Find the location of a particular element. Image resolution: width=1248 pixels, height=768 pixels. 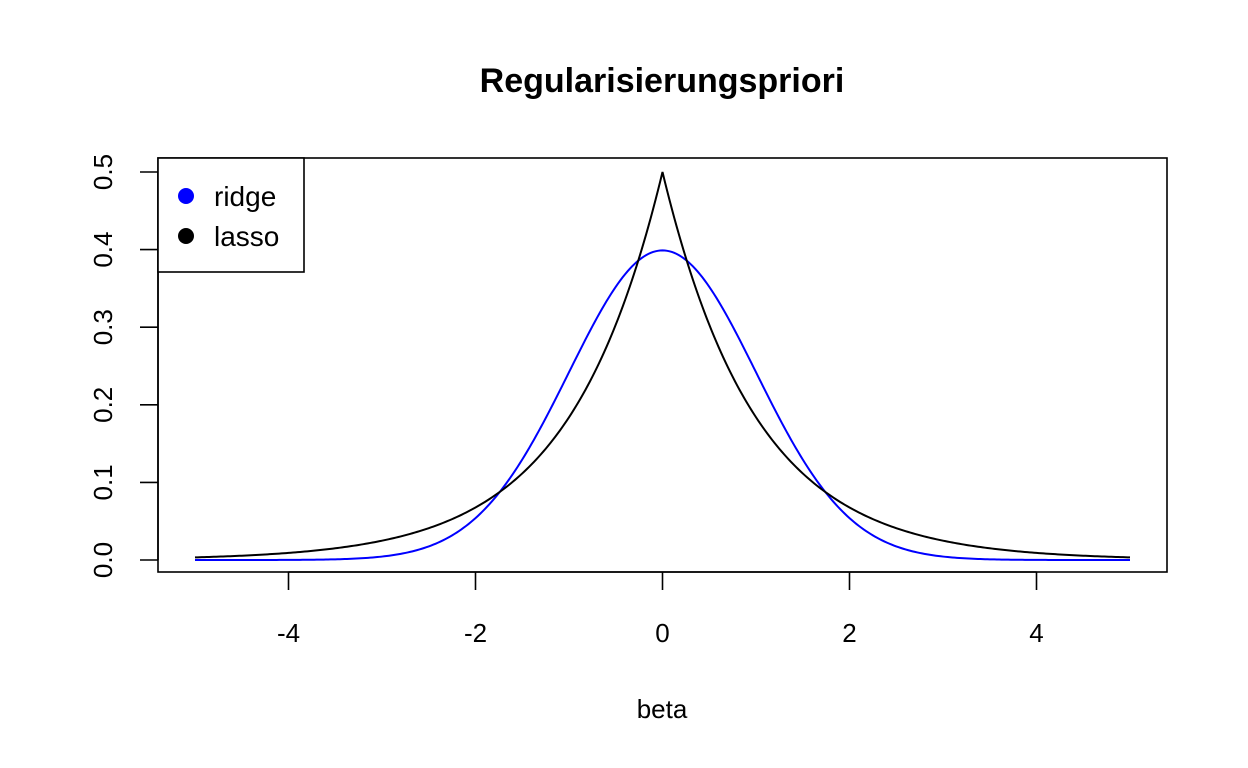

legend-label-lasso: lasso is located at coordinates (246, 236).